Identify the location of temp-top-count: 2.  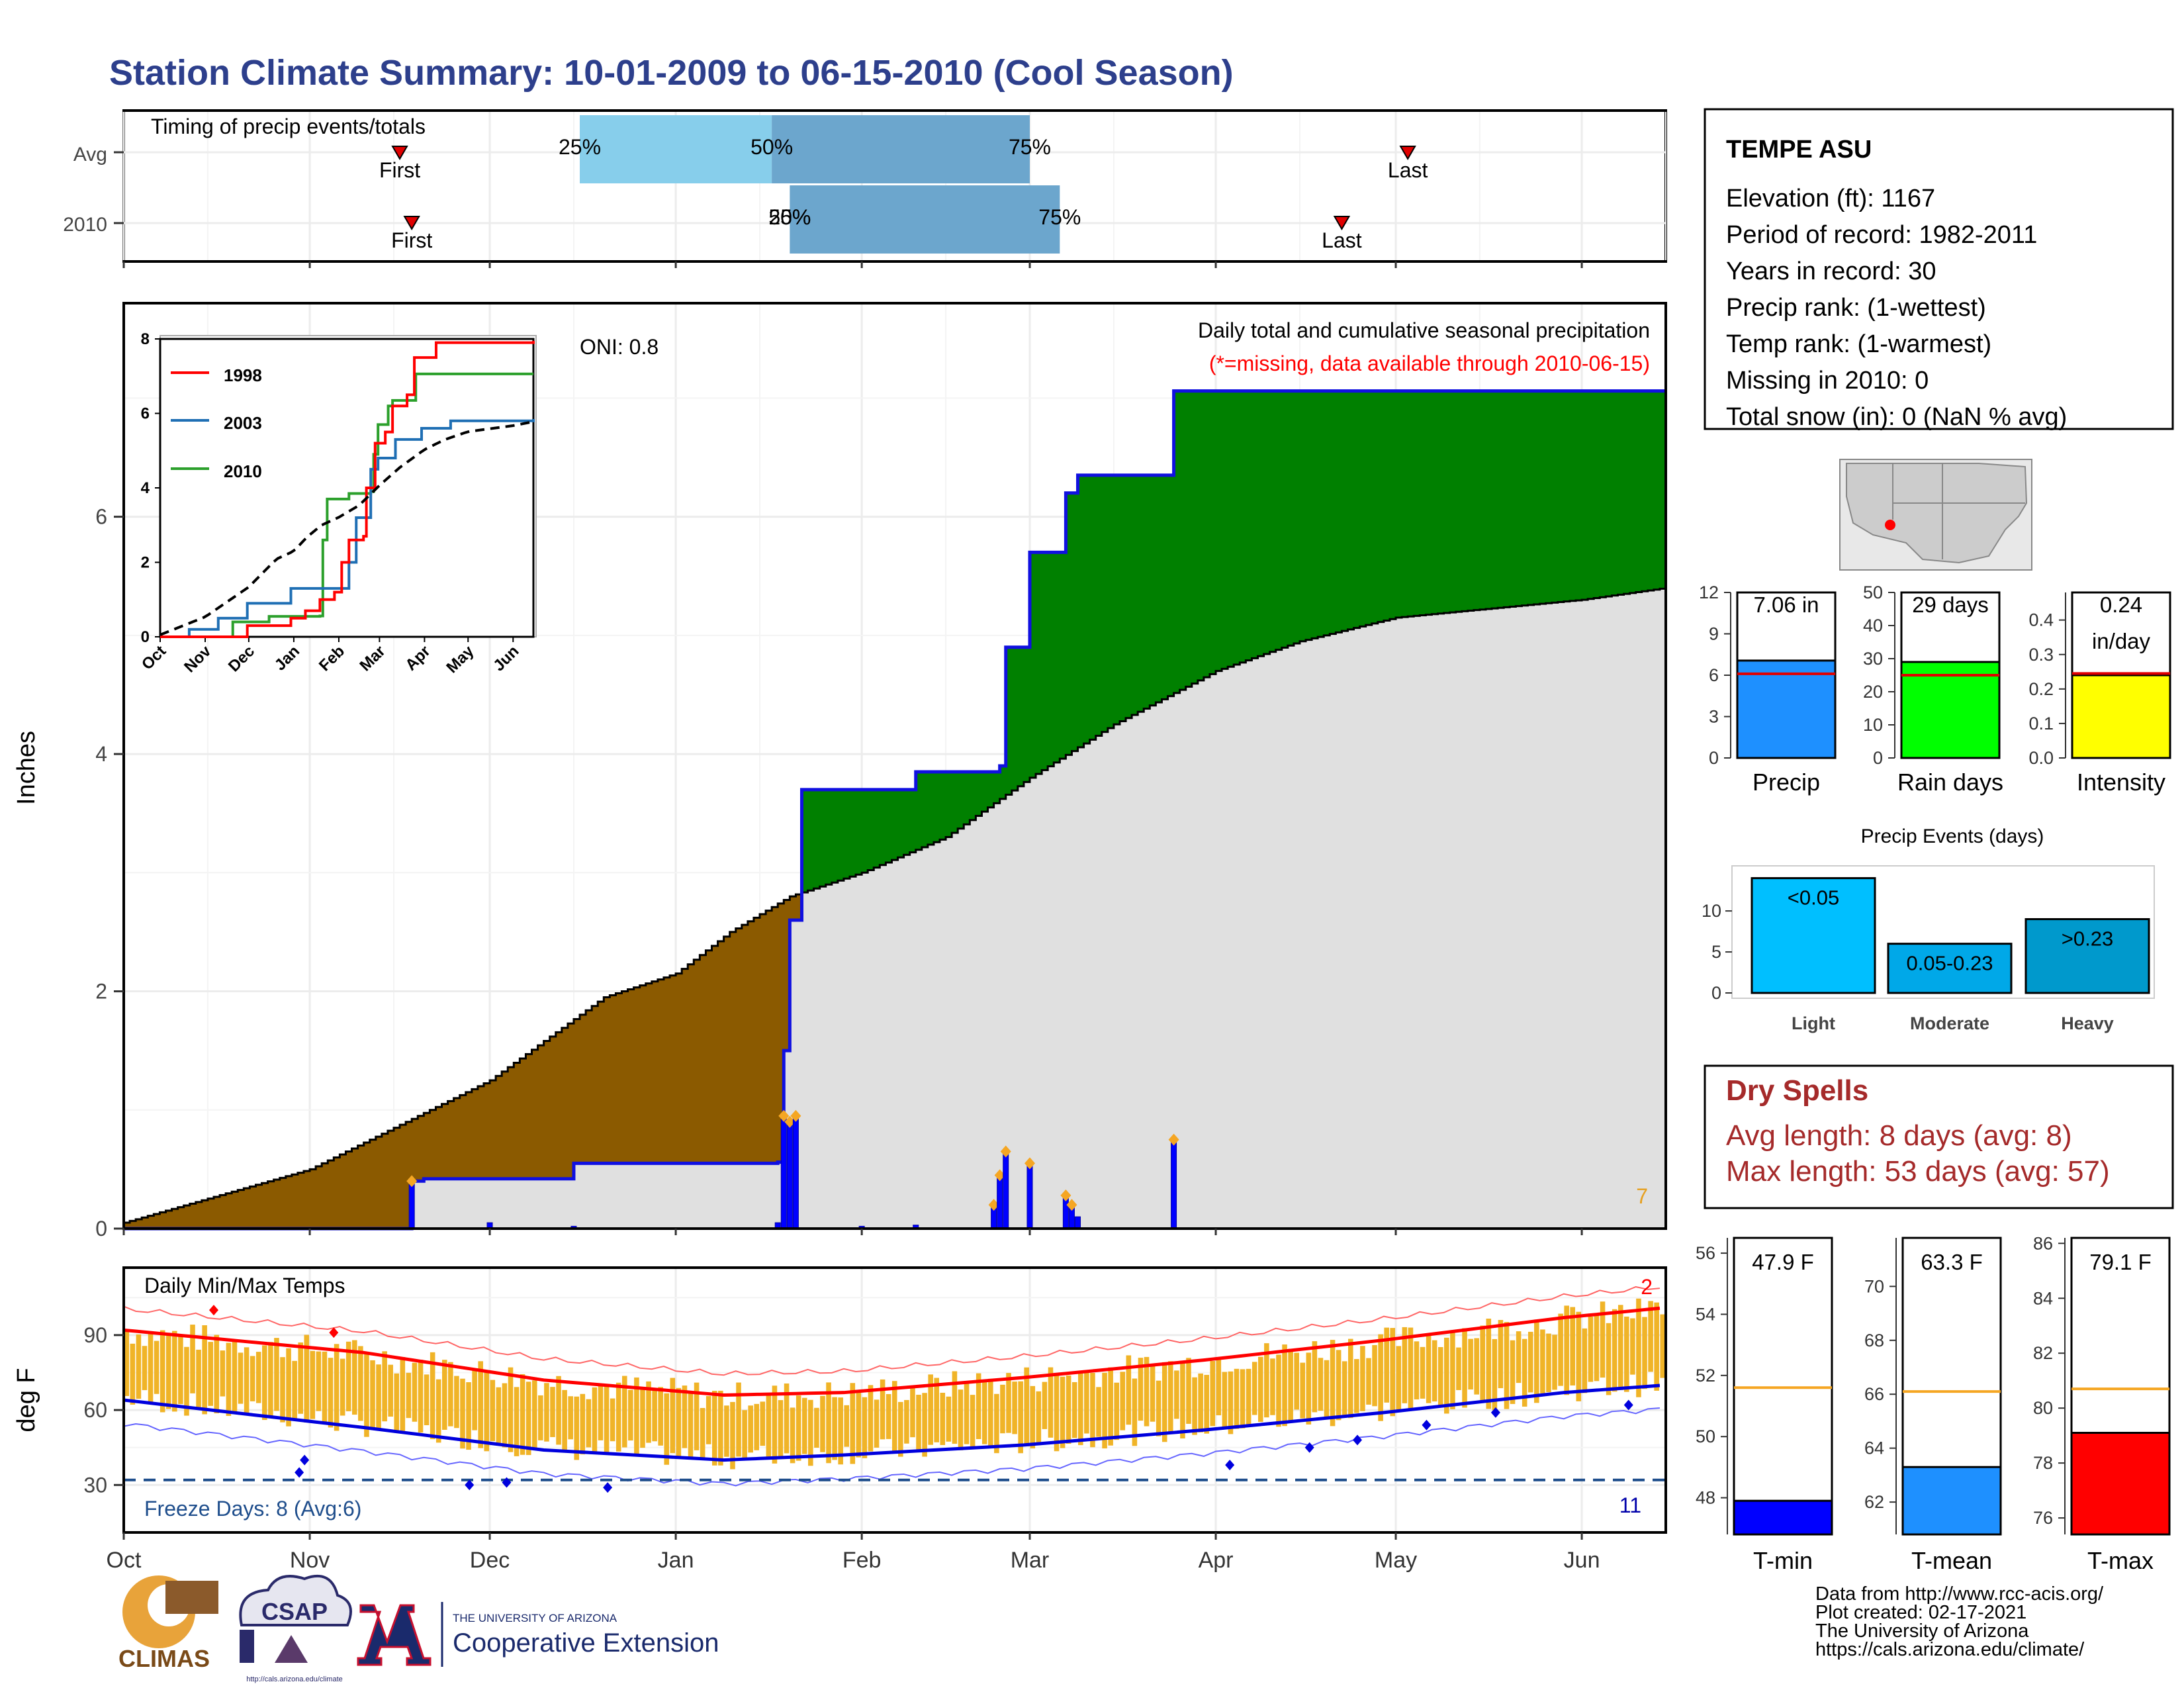
(1647, 1287).